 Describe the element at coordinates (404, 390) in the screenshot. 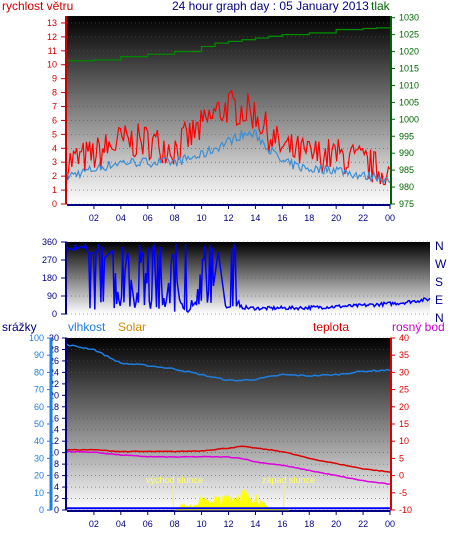

I see `temperature-axis-tick-label: 25` at that location.